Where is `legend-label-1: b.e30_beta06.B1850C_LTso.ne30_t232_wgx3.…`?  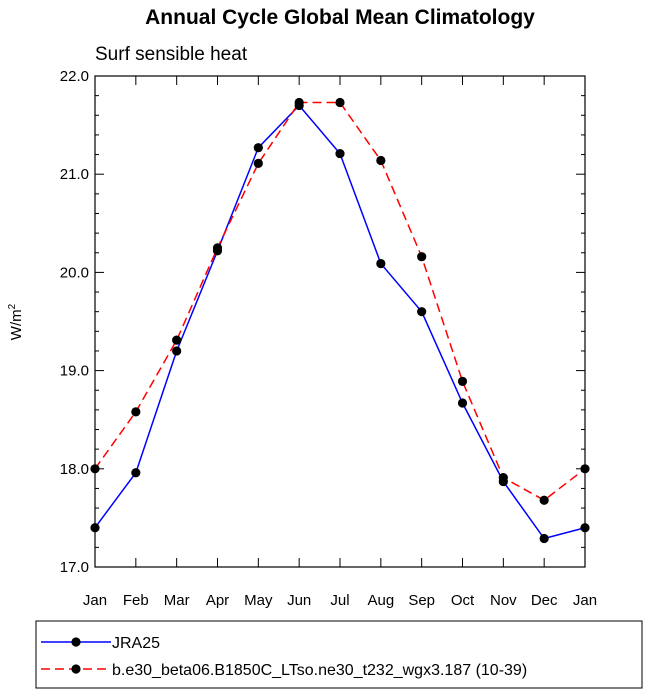
legend-label-1: b.e30_beta06.B1850C_LTso.ne30_t232_wgx3.… is located at coordinates (319, 670).